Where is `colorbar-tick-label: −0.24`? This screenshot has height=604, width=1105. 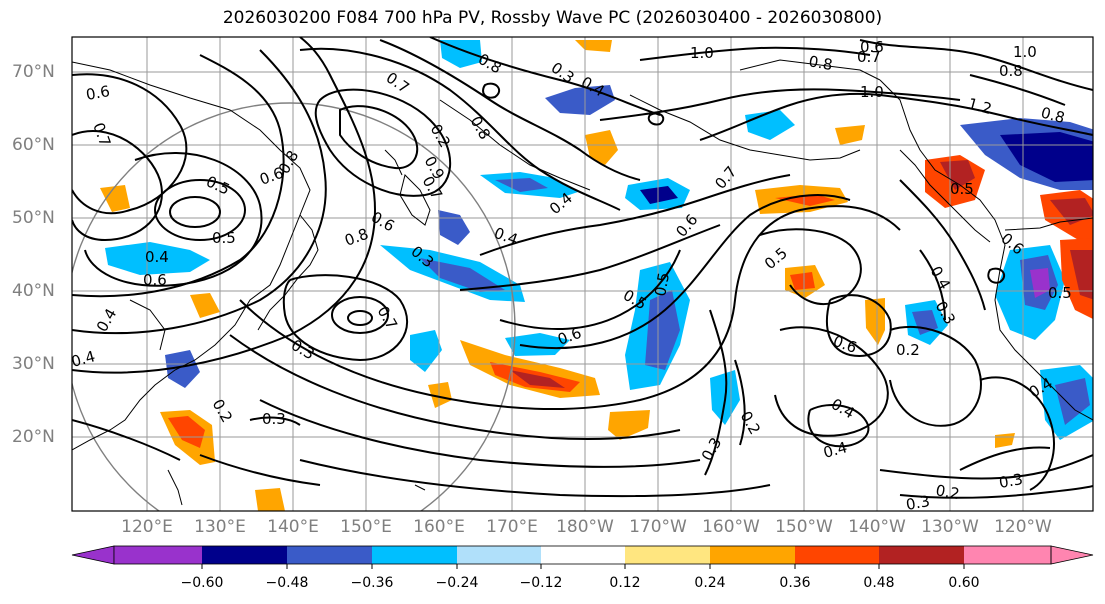 colorbar-tick-label: −0.24 is located at coordinates (457, 583).